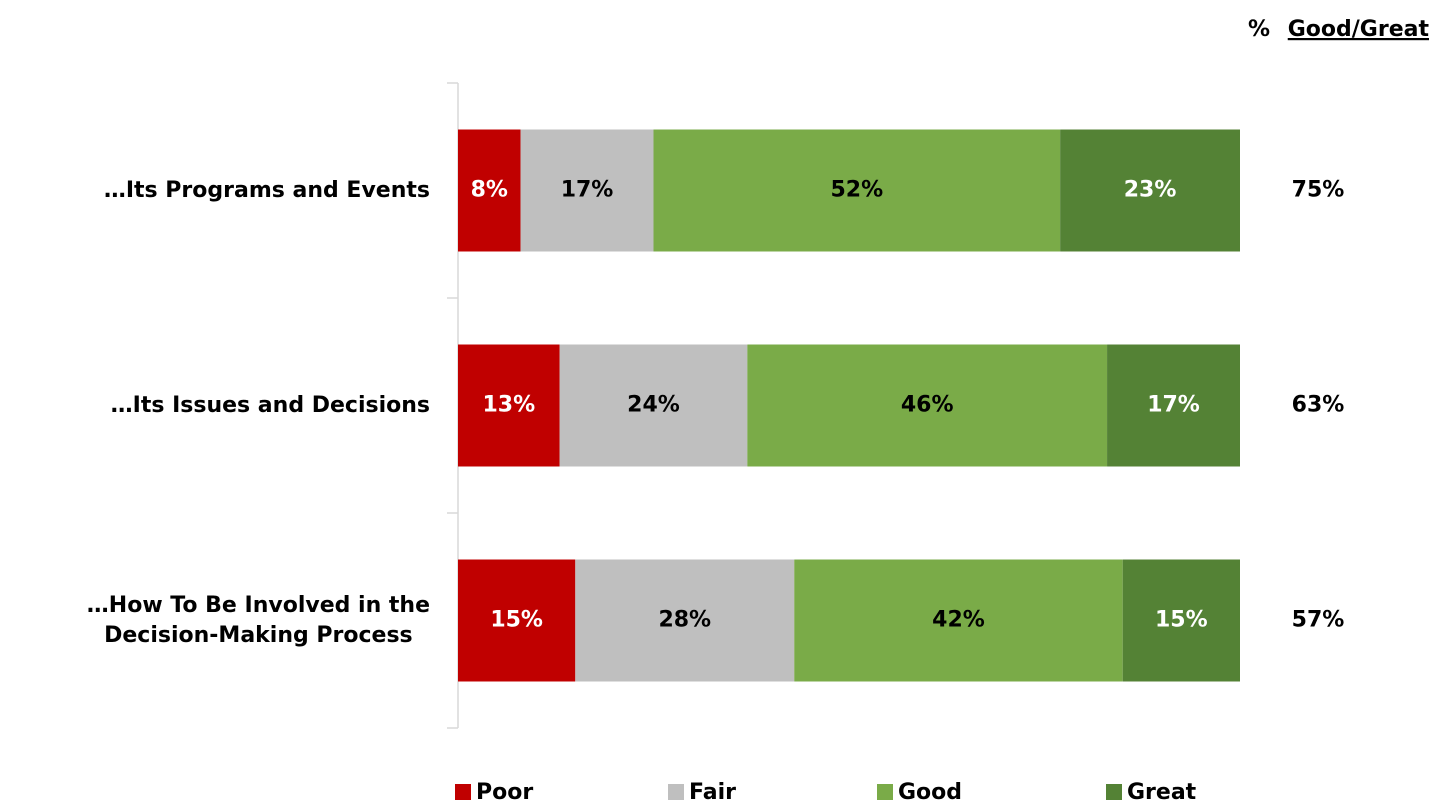 This screenshot has height=806, width=1441. Describe the element at coordinates (1318, 405) in the screenshot. I see `total-label: 63%` at that location.